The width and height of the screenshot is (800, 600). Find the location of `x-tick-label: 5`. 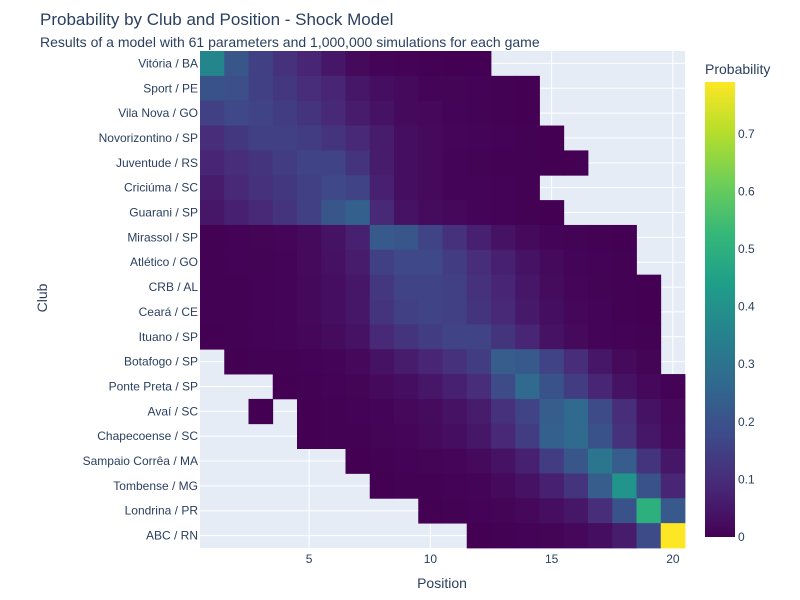

x-tick-label: 5 is located at coordinates (309, 559).